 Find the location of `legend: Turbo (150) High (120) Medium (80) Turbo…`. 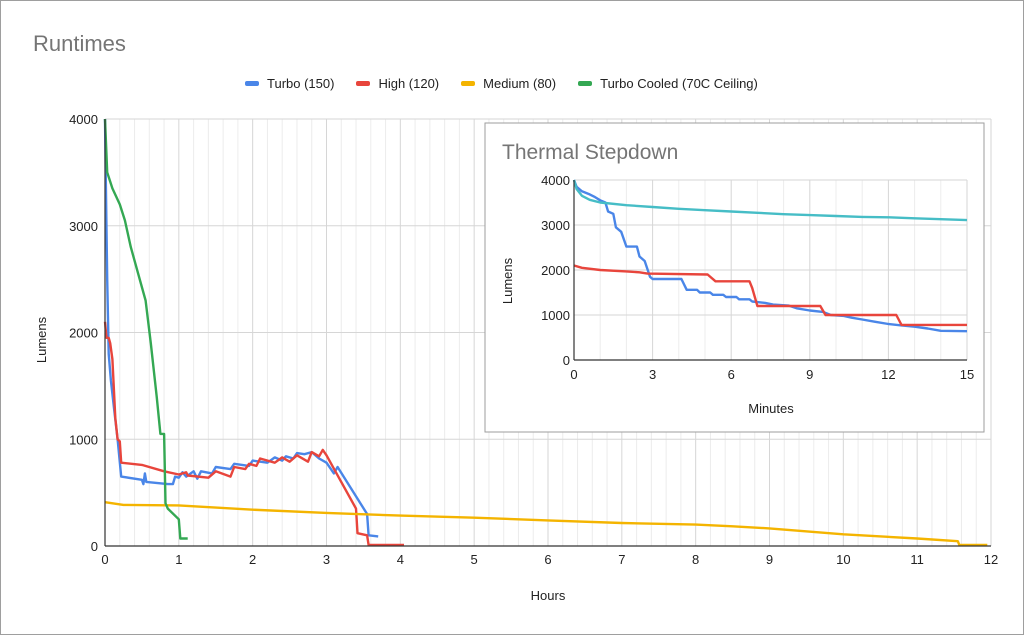

legend: Turbo (150) High (120) Medium (80) Turbo… is located at coordinates (512, 83).